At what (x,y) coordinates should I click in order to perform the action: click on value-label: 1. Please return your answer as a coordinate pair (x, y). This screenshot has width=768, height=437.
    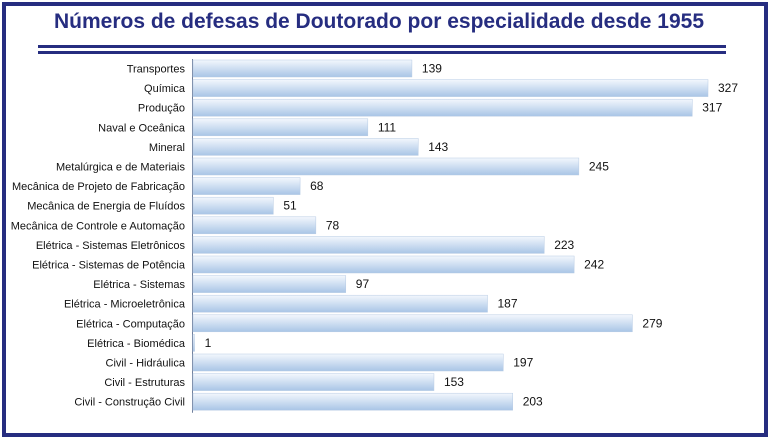
    Looking at the image, I should click on (208, 343).